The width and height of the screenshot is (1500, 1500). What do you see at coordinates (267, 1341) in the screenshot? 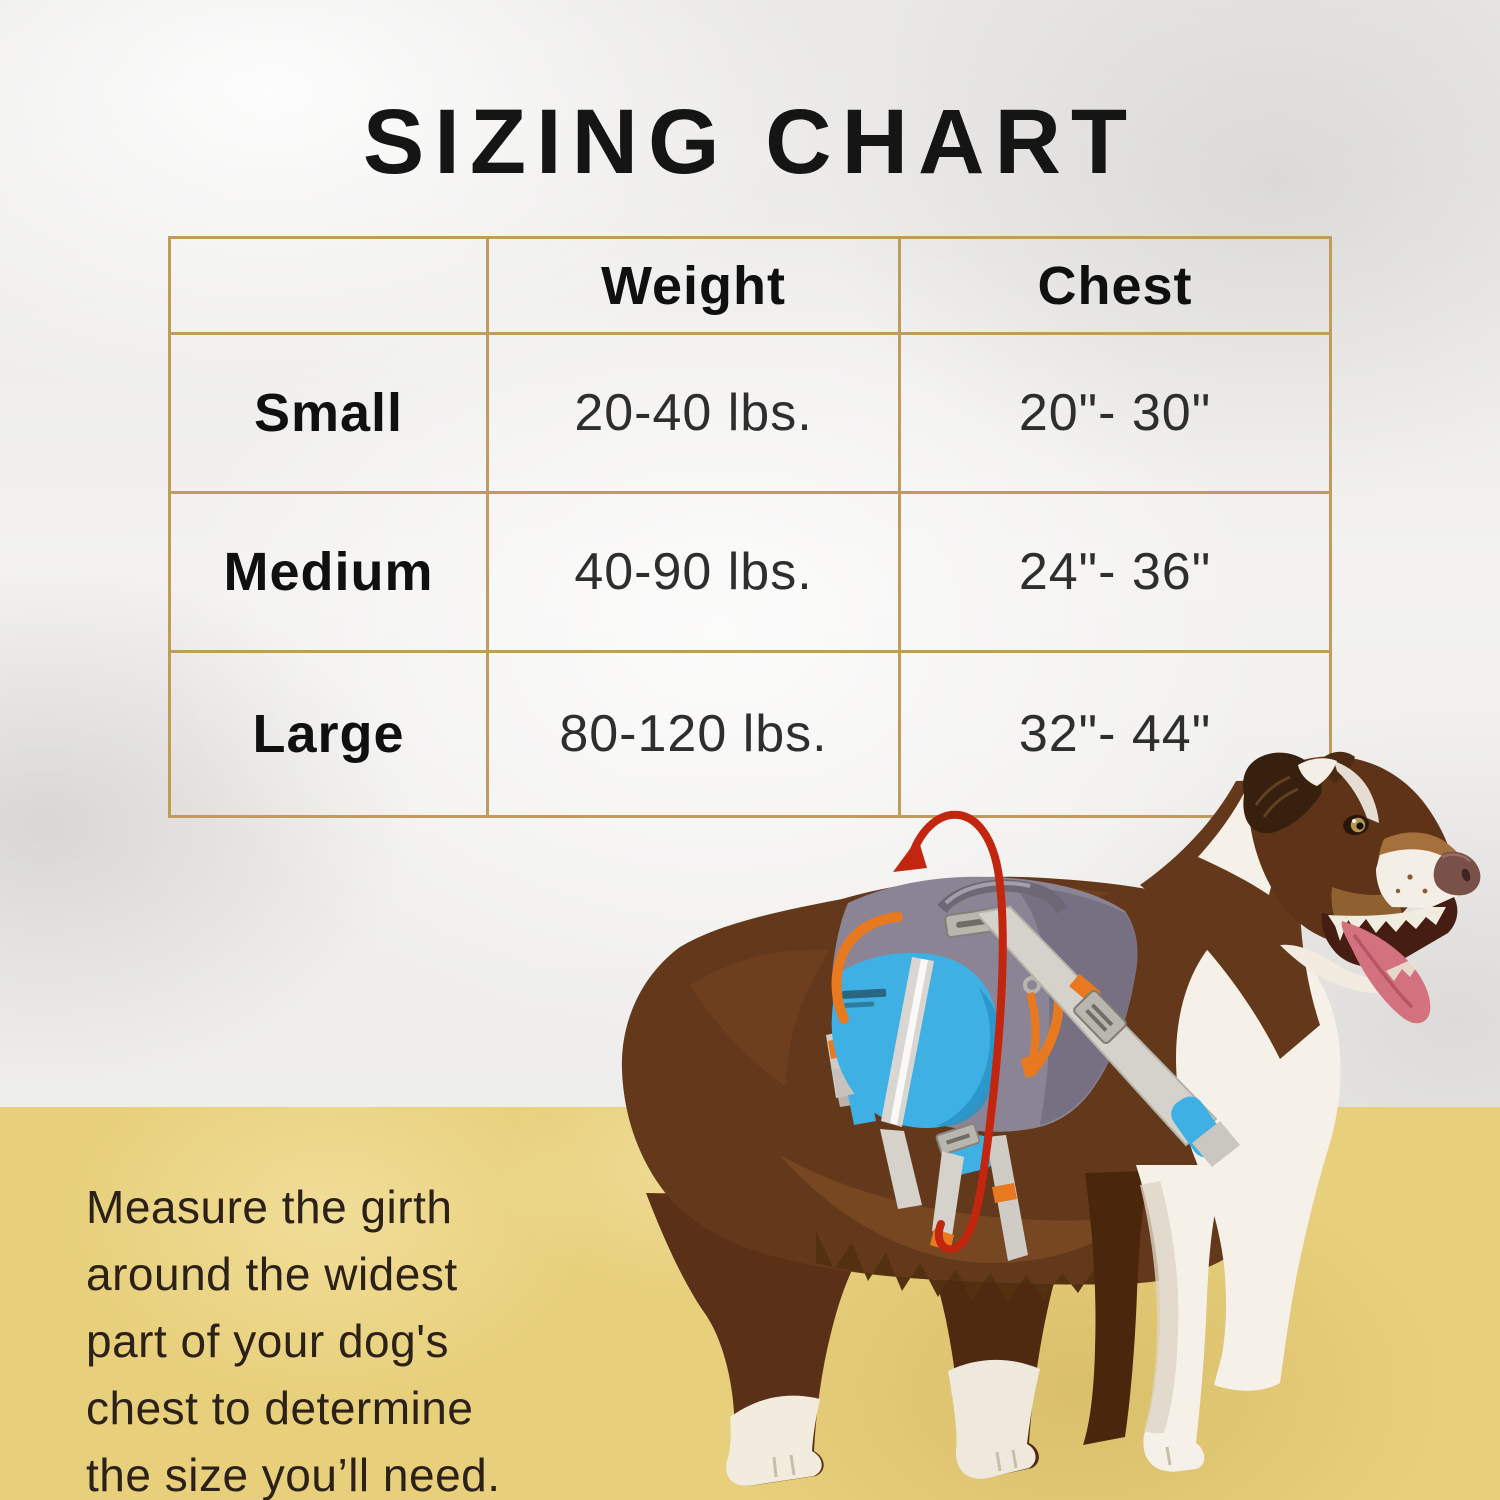
I see `measure-note-line: part of your dog's` at bounding box center [267, 1341].